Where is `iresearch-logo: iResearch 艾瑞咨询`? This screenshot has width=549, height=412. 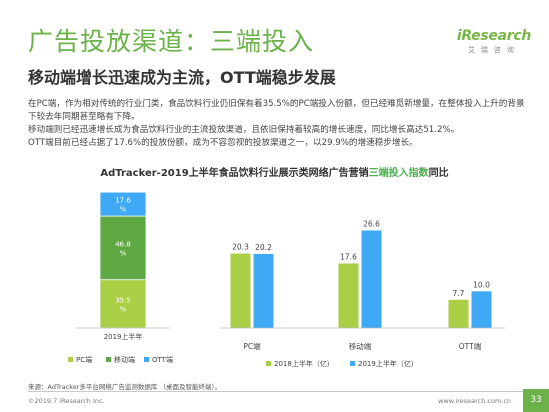 iresearch-logo: iResearch 艾瑞咨询 is located at coordinates (494, 41).